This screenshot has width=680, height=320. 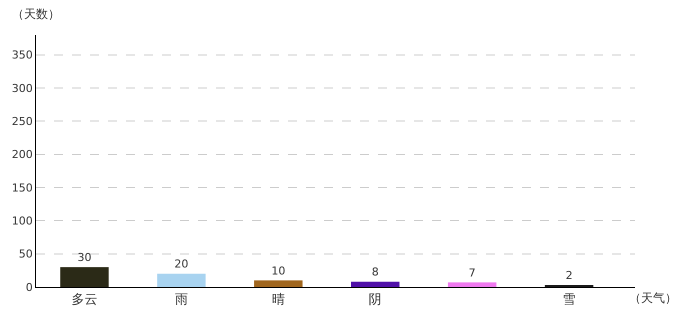 What do you see at coordinates (375, 300) in the screenshot?
I see `x-tick-label: 阴` at bounding box center [375, 300].